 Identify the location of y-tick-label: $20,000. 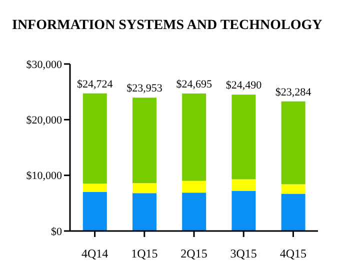
(44, 120).